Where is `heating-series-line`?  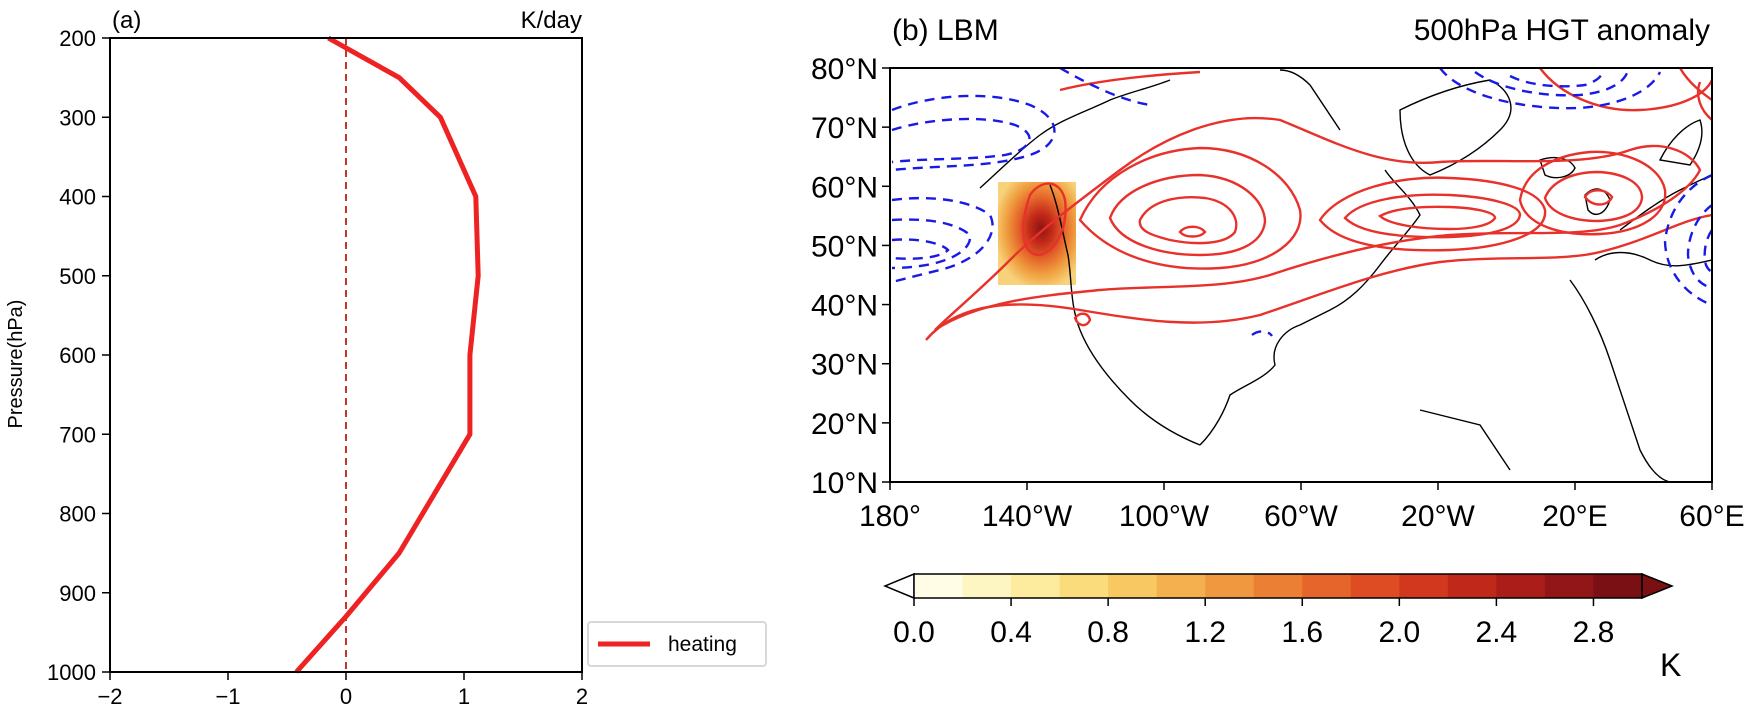 heating-series-line is located at coordinates (387, 354).